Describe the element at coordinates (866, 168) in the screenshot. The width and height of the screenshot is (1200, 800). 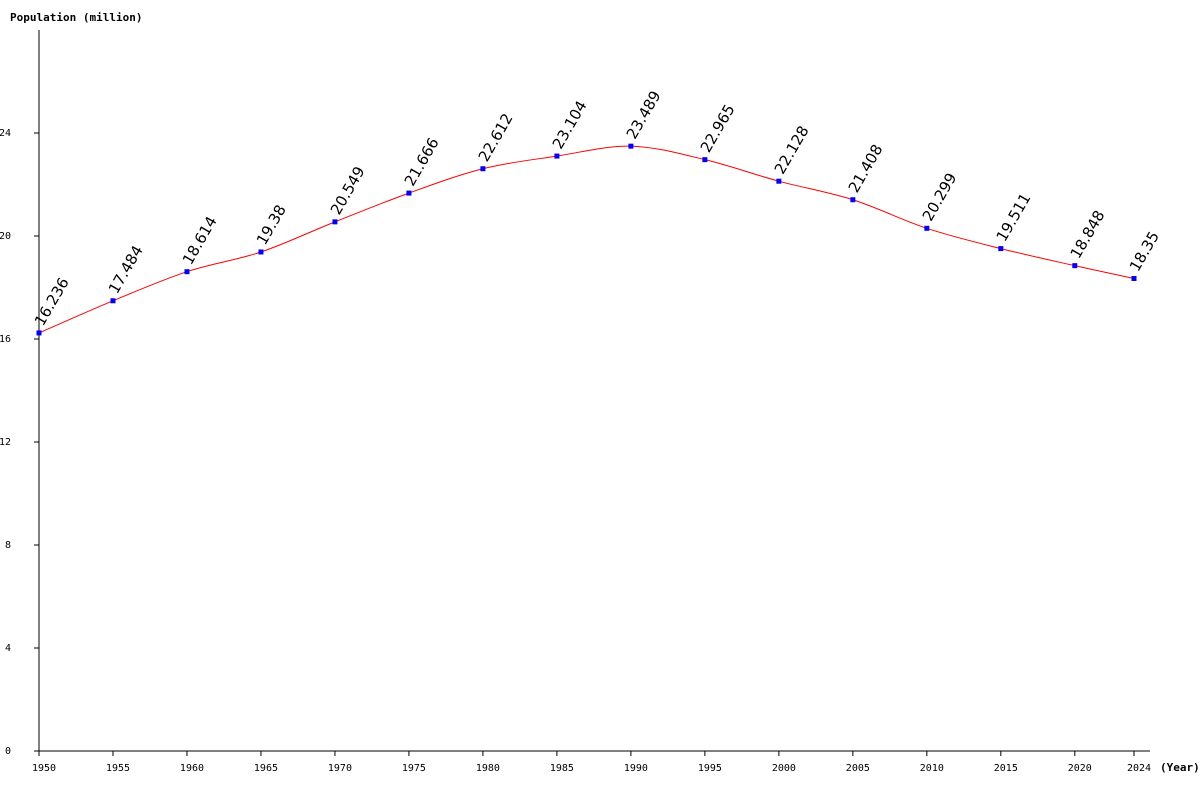
I see `data-label: 21.408` at that location.